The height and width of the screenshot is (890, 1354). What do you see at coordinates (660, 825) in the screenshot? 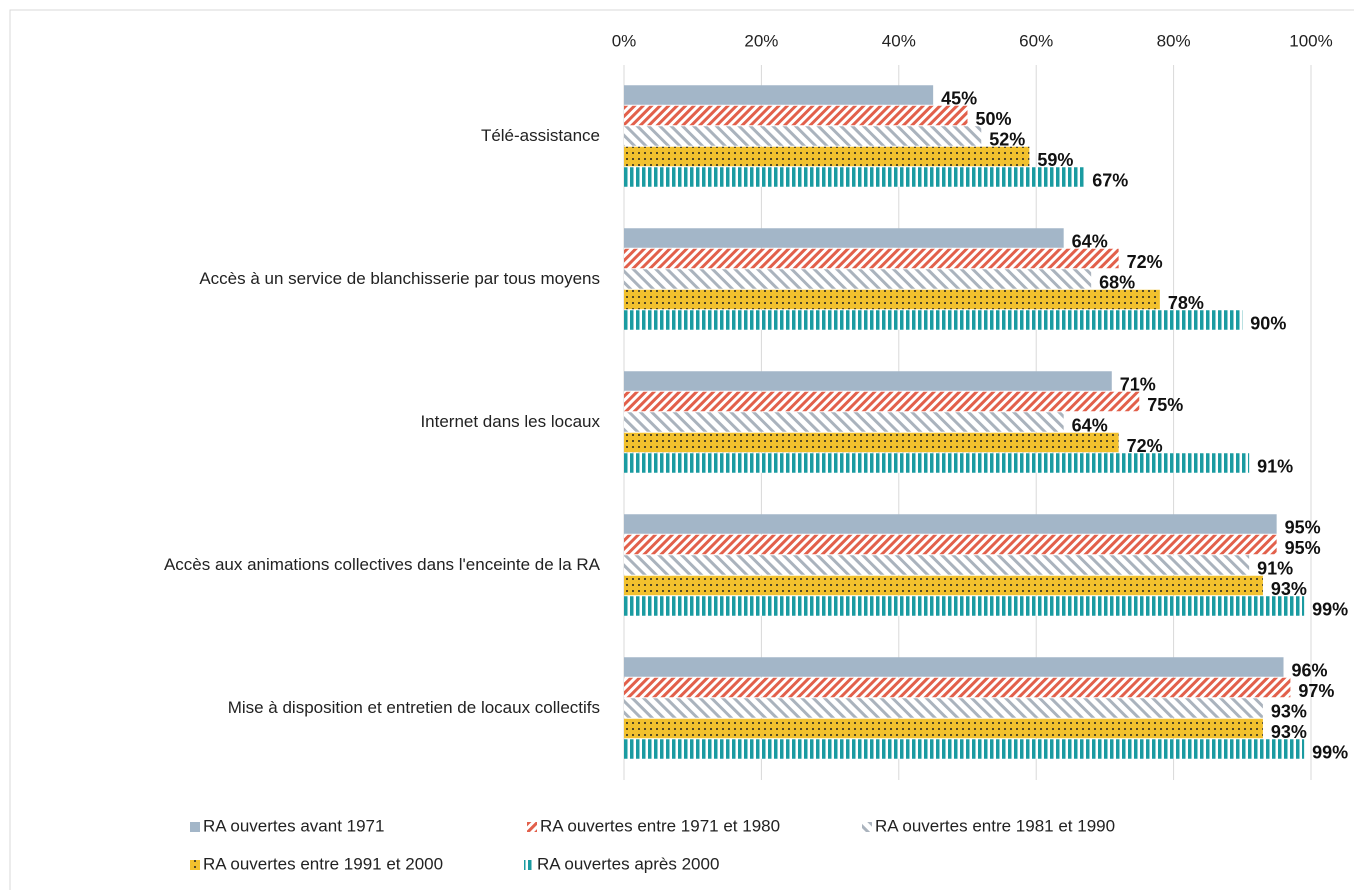
I see `legend-label: RA ouvertes entre 1971 et 1980` at bounding box center [660, 825].